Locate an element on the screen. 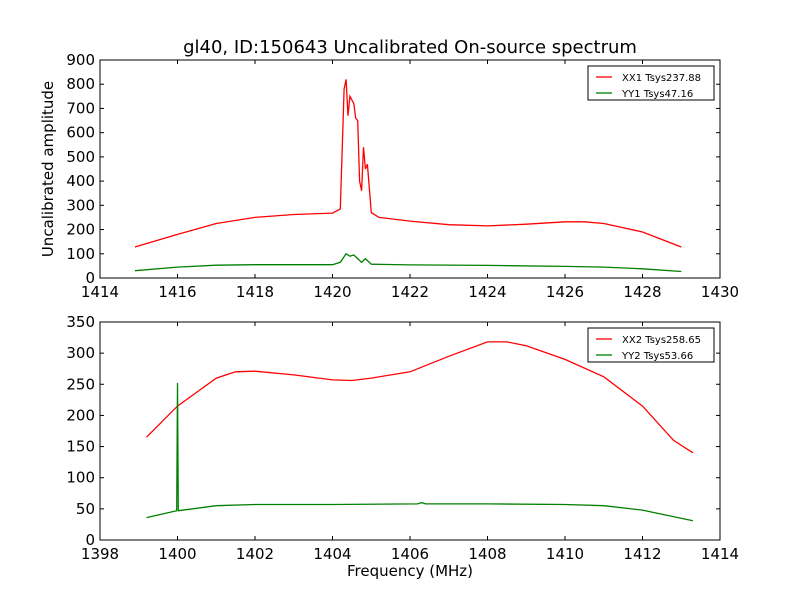 The image size is (800, 604). x-tick-label: 1398 is located at coordinates (100, 554).